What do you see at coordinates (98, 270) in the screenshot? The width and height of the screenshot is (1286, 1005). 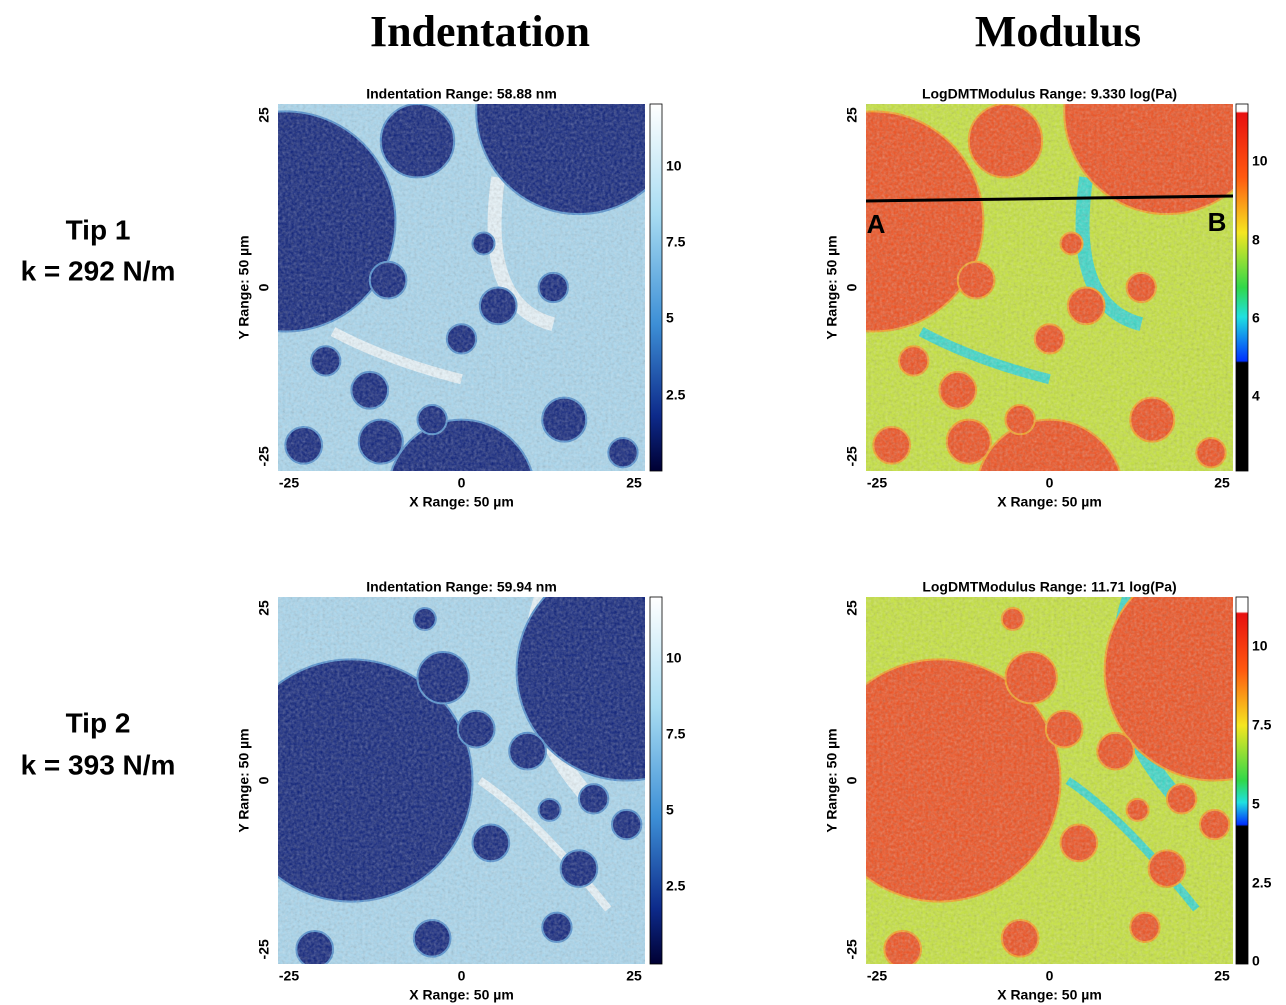 I see `row-label: k = 292 N/m` at bounding box center [98, 270].